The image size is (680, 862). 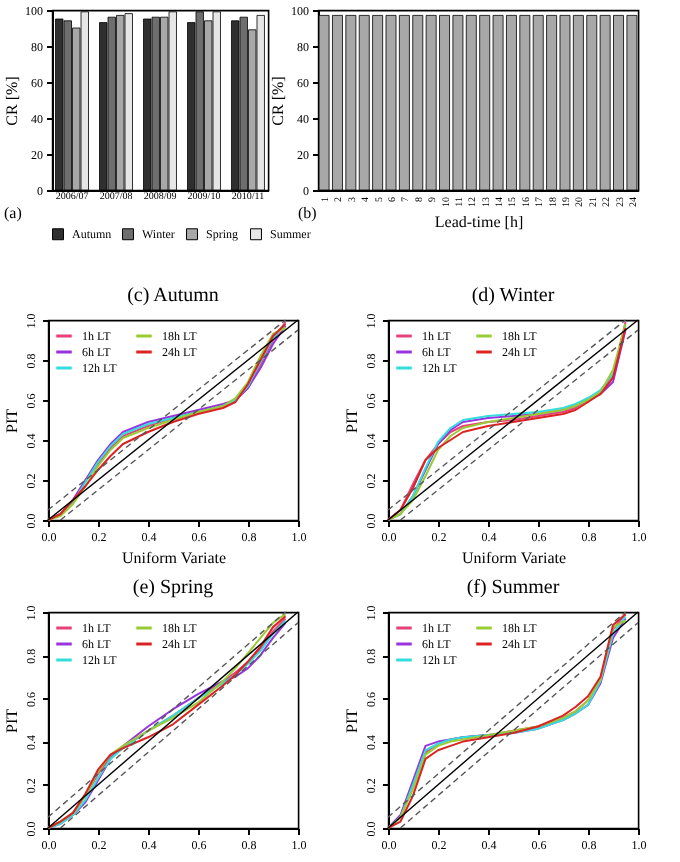 What do you see at coordinates (513, 295) in the screenshot?
I see `chart-title: (d) Winter` at bounding box center [513, 295].